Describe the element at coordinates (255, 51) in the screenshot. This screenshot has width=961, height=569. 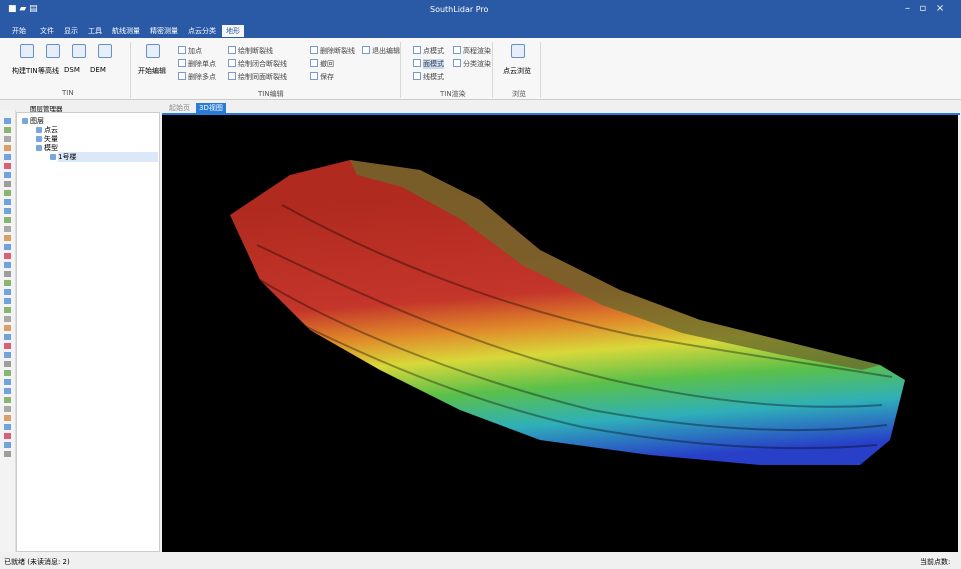
I see `ribbon-button: 绘制断裂线` at that location.